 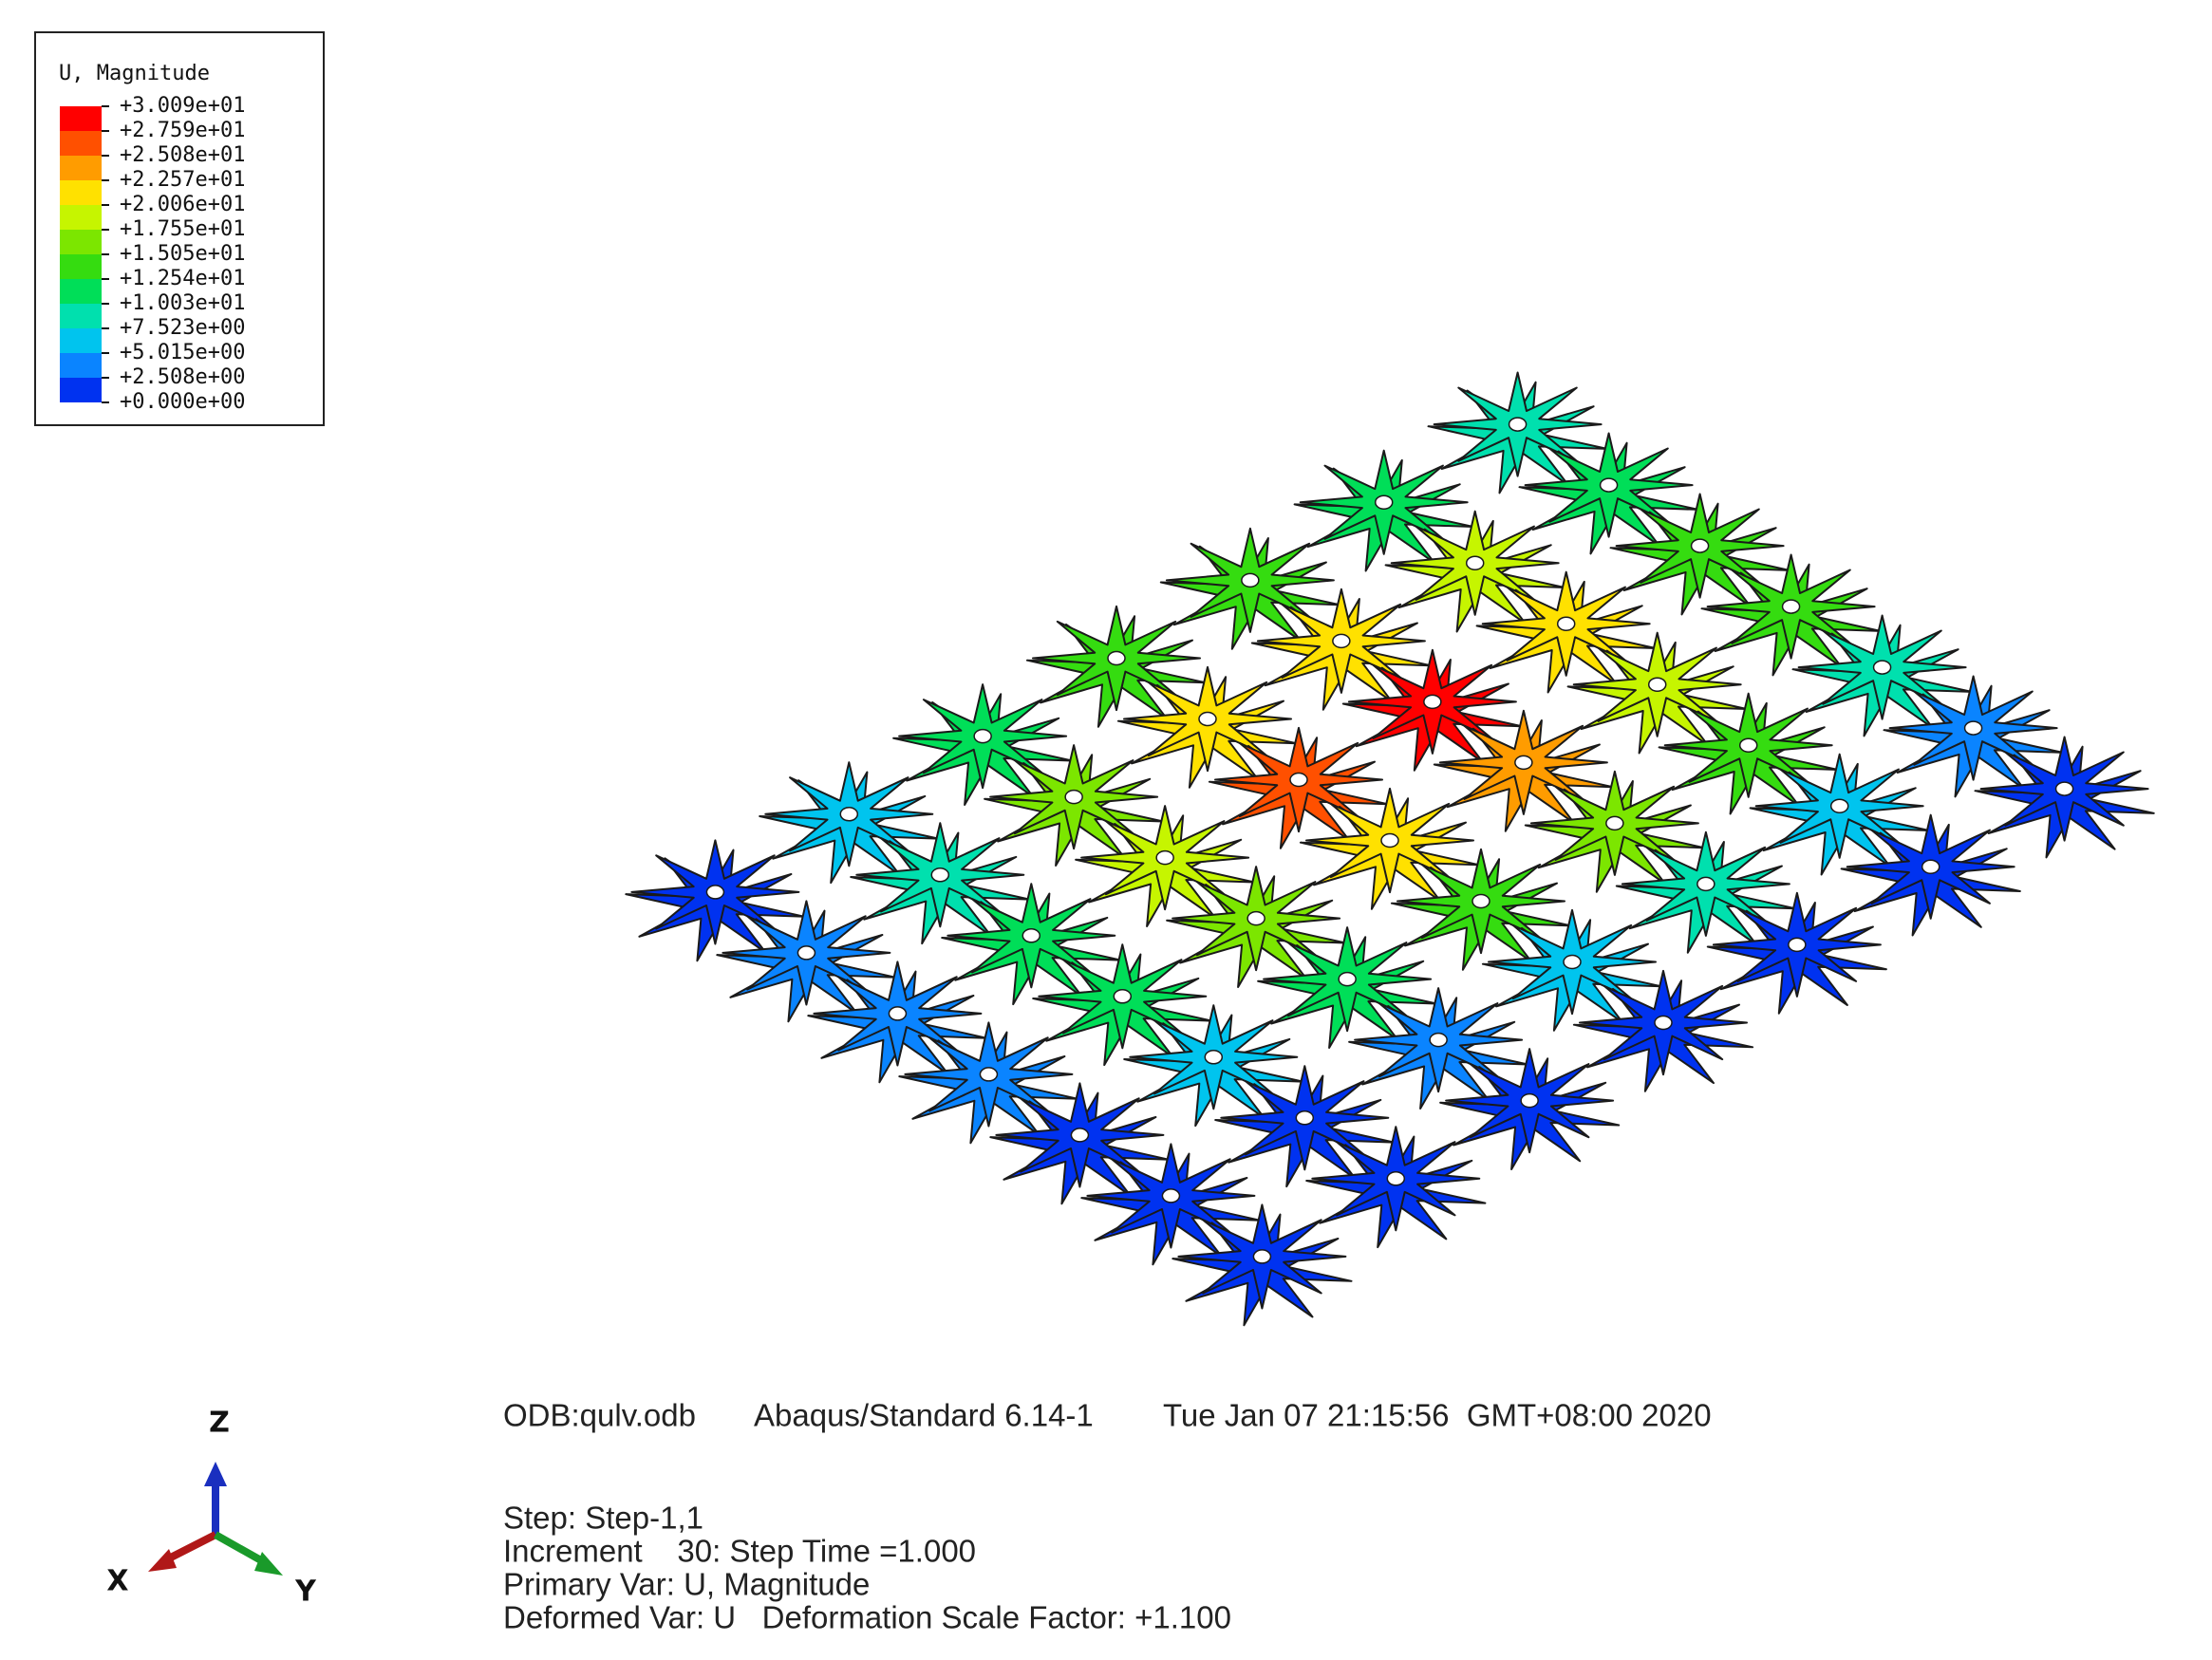 What do you see at coordinates (182, 402) in the screenshot?
I see `legend-label: +0.000e+00` at bounding box center [182, 402].